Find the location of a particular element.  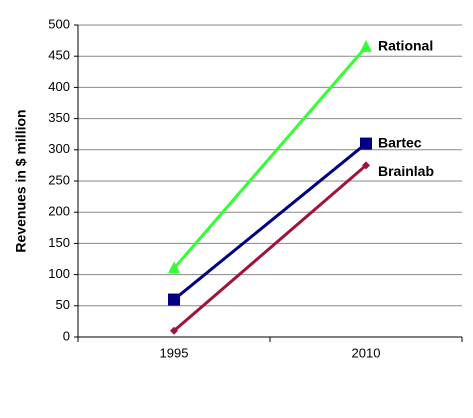

y-tick-label: 250 is located at coordinates (59, 179).